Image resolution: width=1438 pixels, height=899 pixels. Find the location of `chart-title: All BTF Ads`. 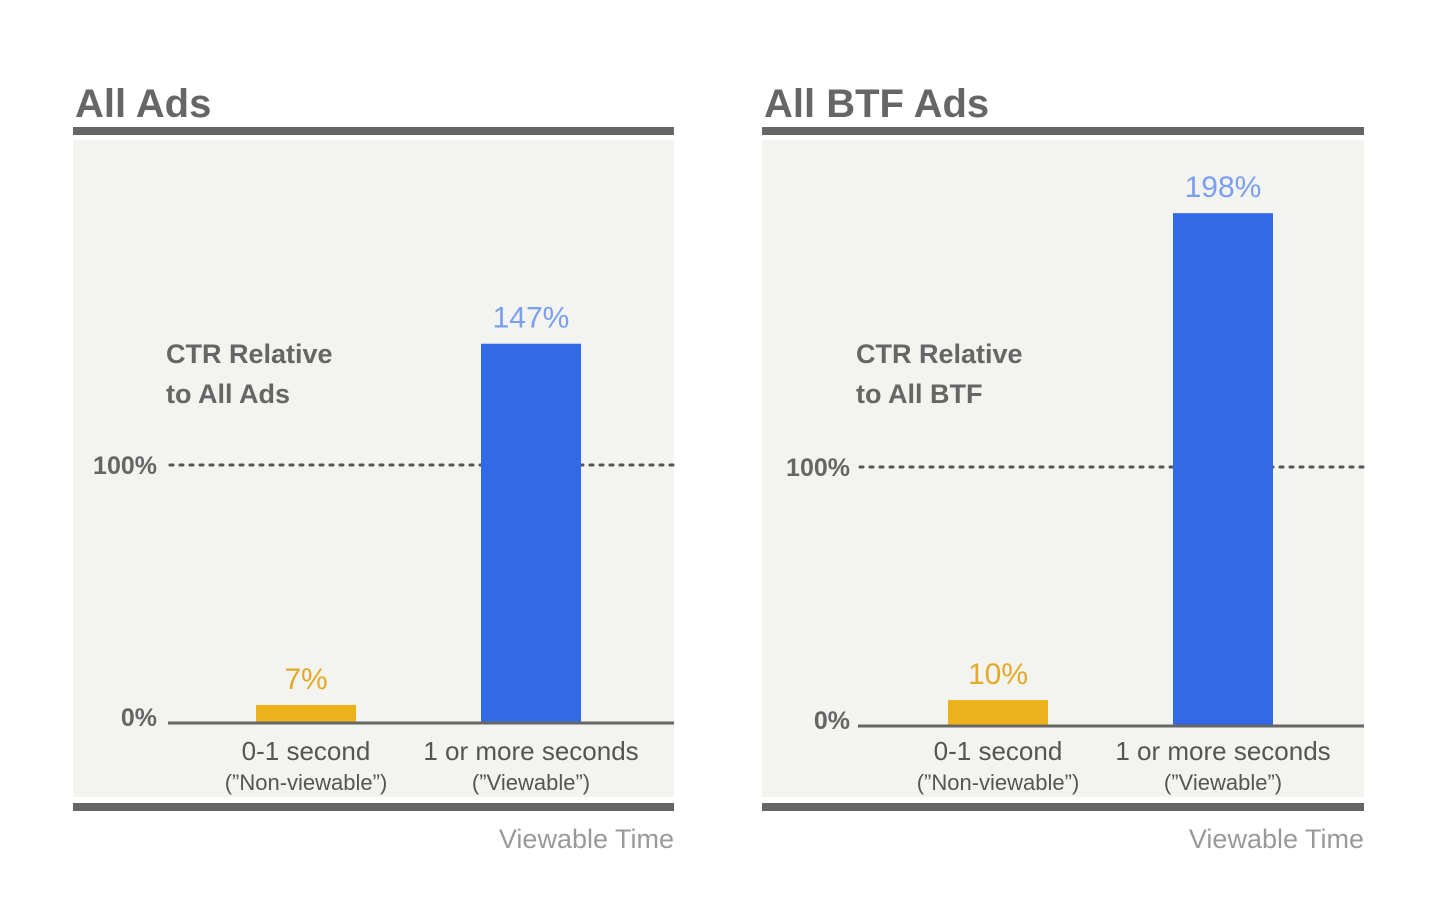

chart-title: All BTF Ads is located at coordinates (876, 104).